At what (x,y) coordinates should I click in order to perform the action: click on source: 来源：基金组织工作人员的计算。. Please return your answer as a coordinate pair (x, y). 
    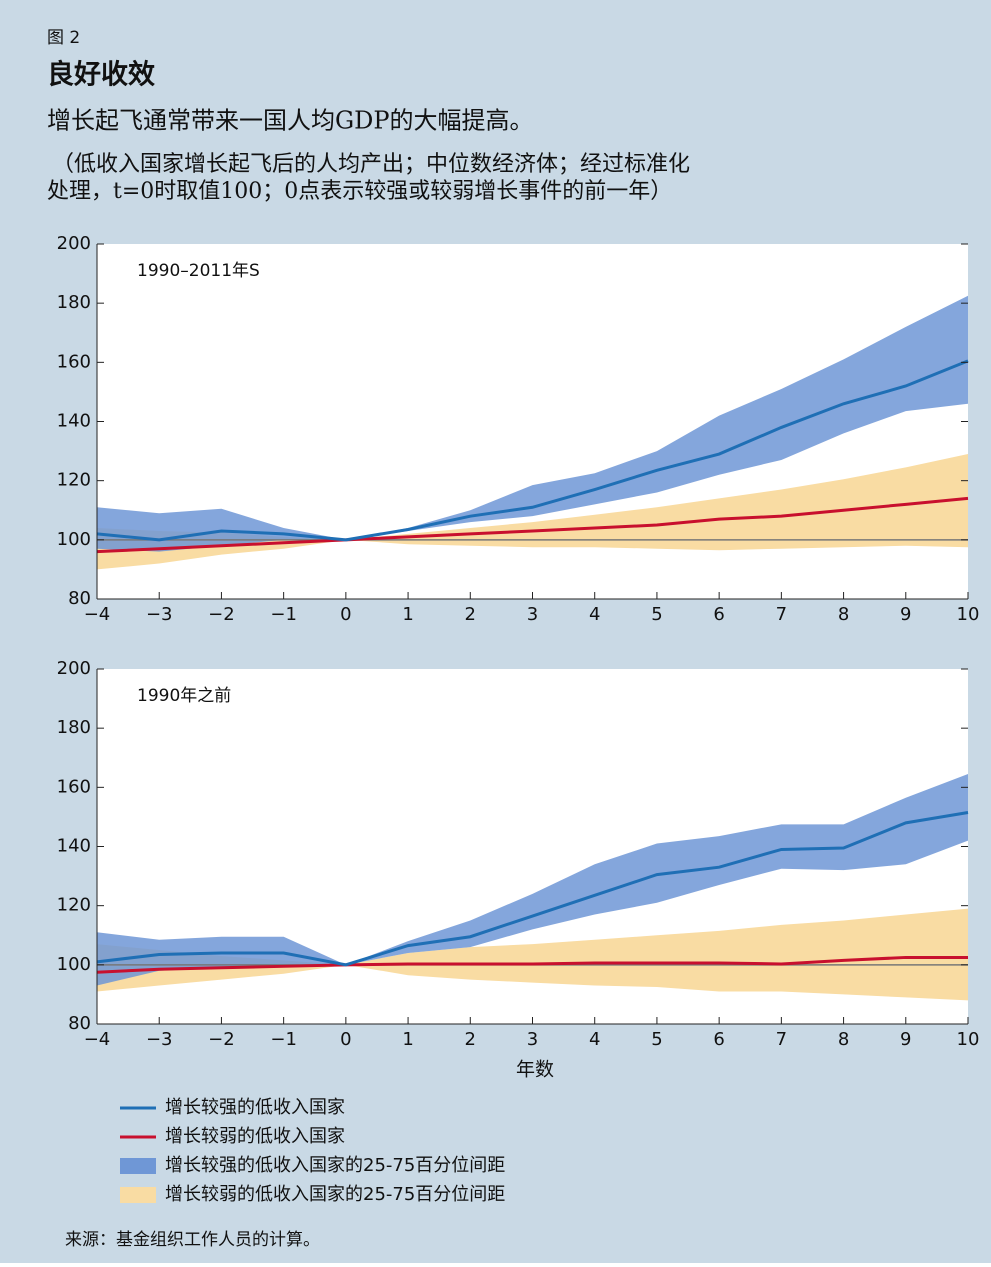
    Looking at the image, I should click on (192, 1240).